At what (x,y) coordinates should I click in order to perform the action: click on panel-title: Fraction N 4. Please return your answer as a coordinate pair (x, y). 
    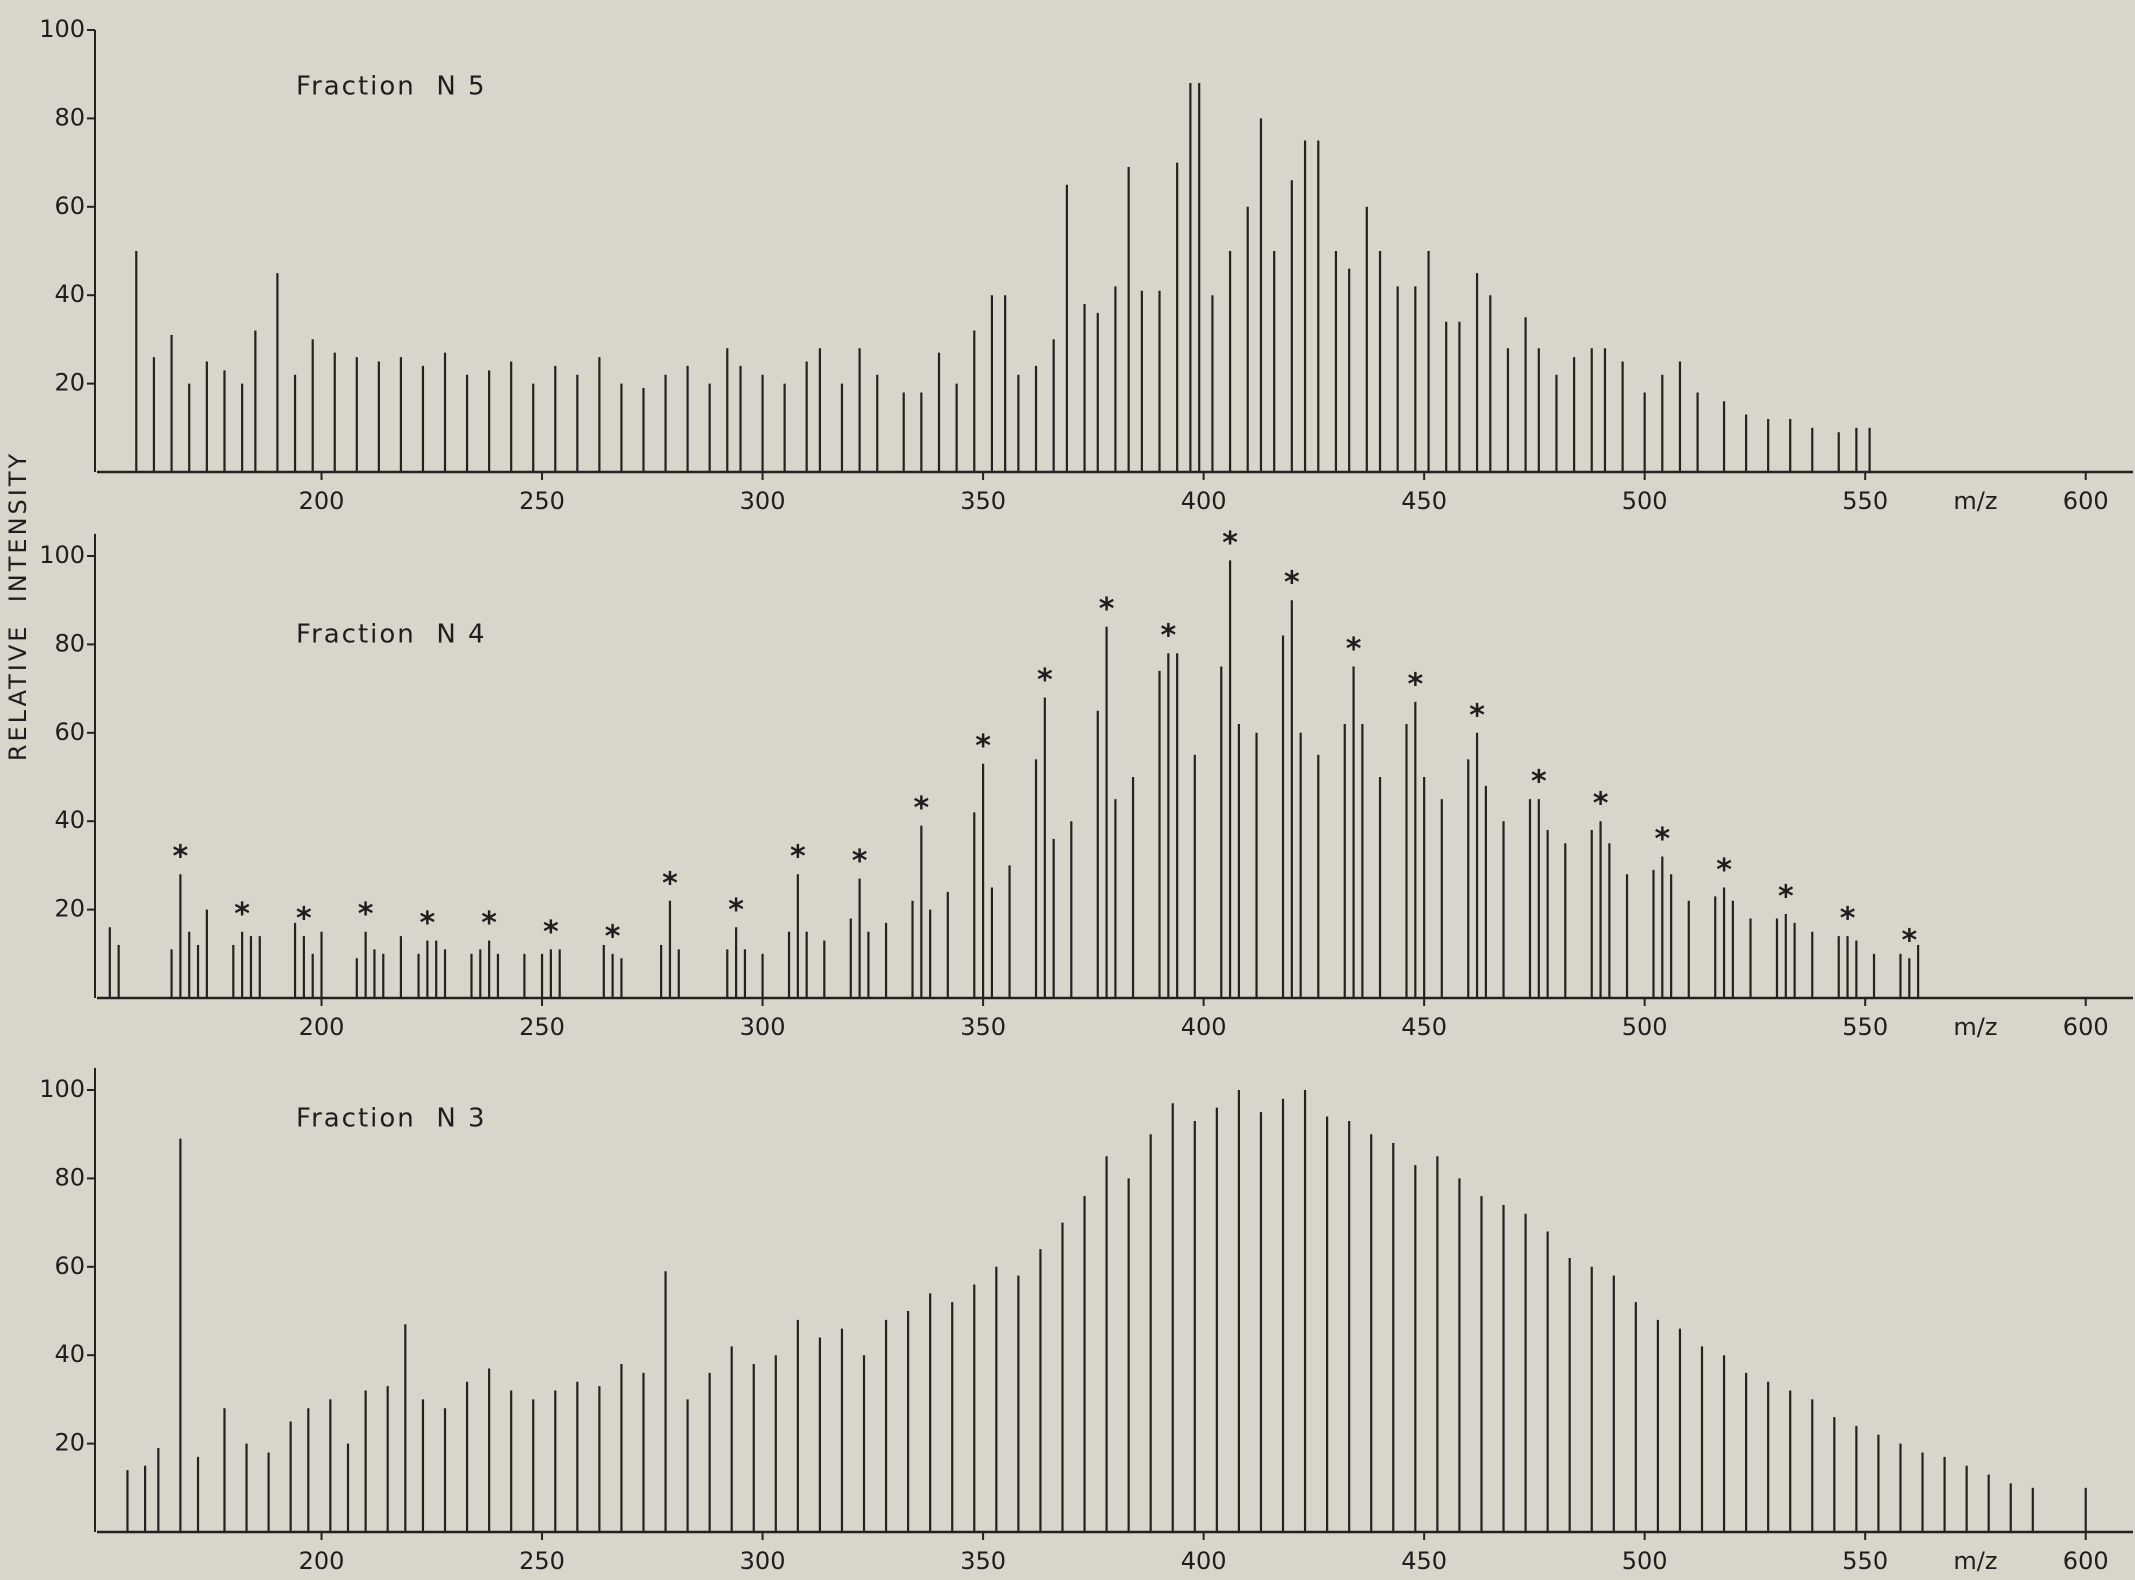
    Looking at the image, I should click on (391, 634).